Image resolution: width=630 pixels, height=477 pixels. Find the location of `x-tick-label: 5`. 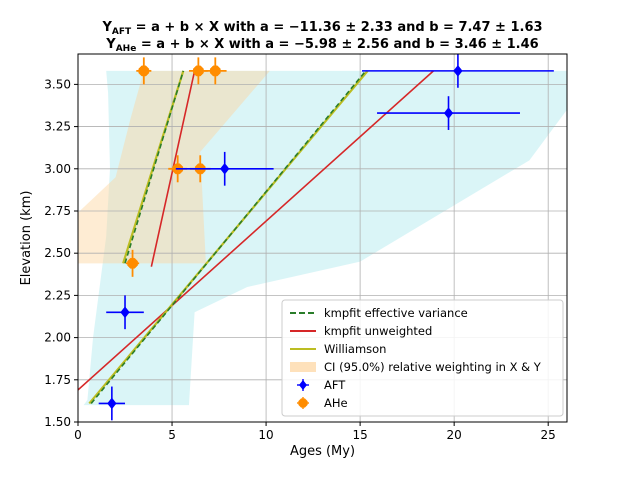

x-tick-label: 5 is located at coordinates (172, 435).